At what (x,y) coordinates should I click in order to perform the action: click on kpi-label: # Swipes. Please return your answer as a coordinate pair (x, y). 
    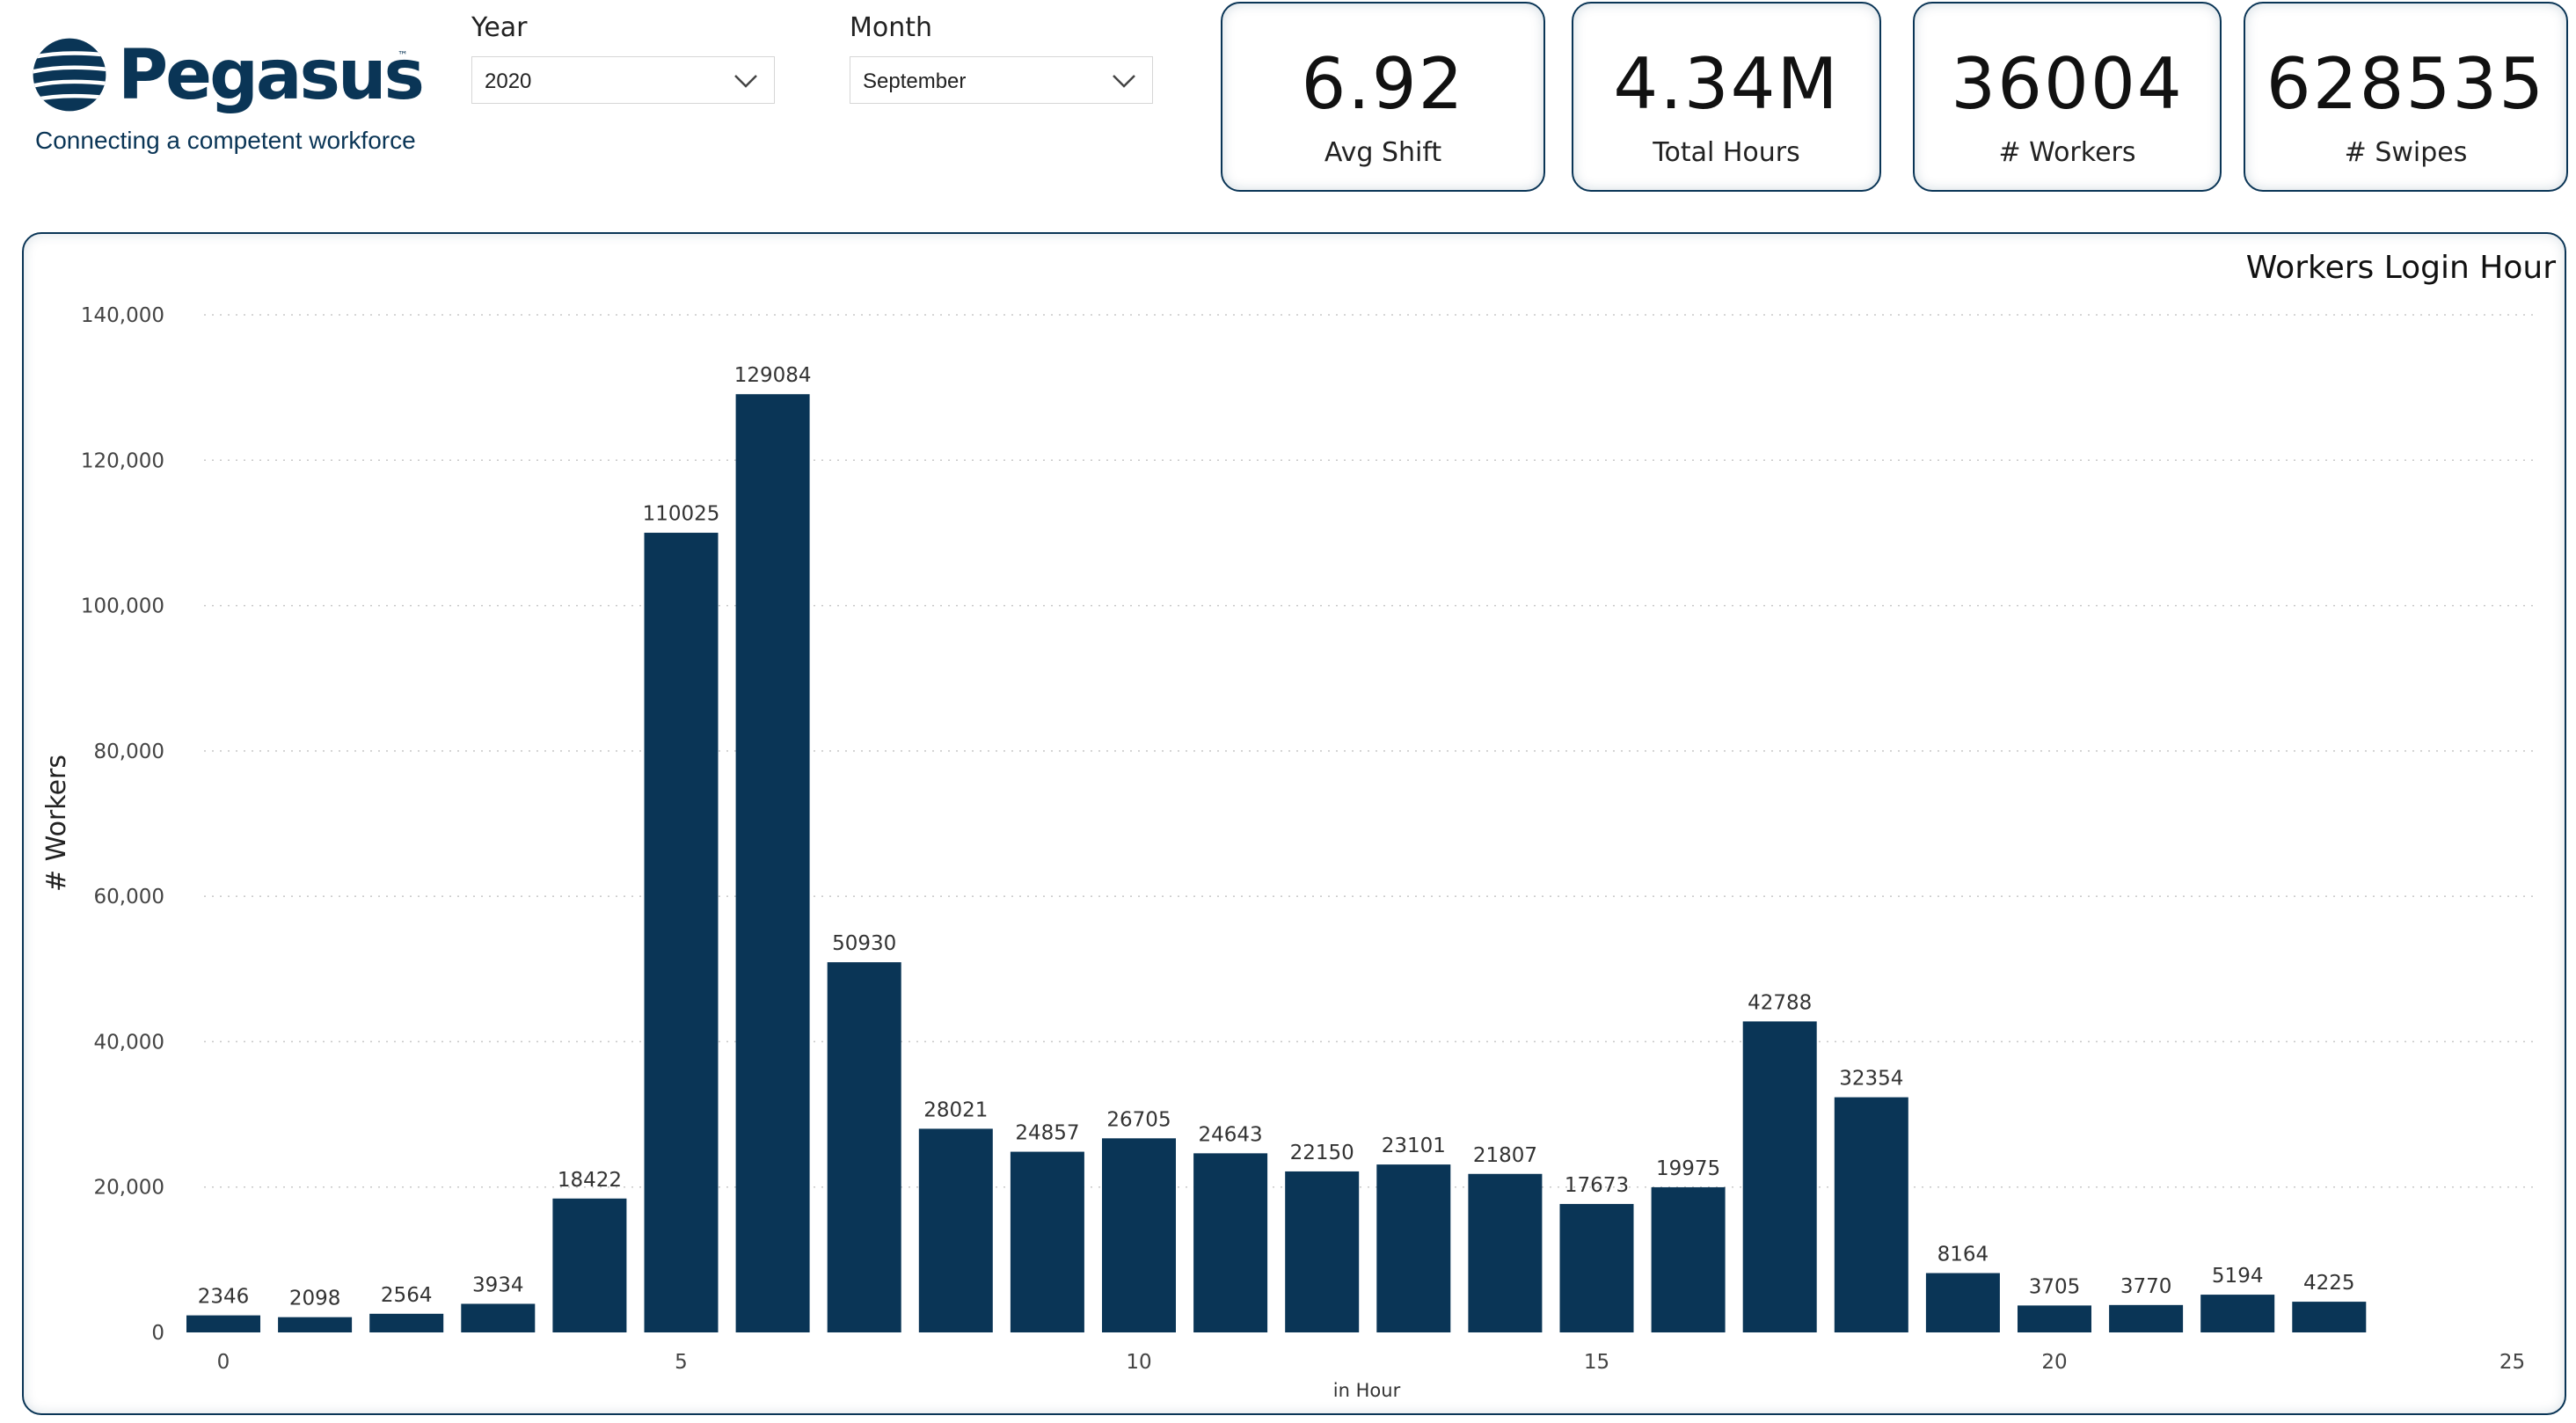
    Looking at the image, I should click on (2406, 152).